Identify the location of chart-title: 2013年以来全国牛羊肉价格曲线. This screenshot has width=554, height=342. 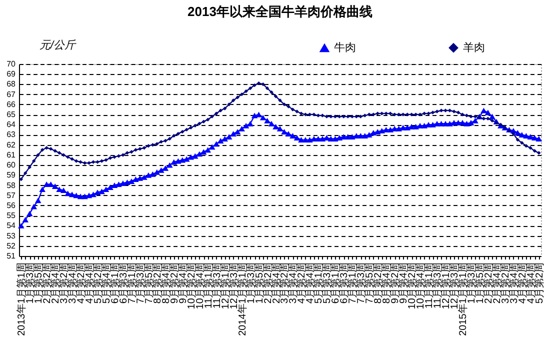
(280, 11).